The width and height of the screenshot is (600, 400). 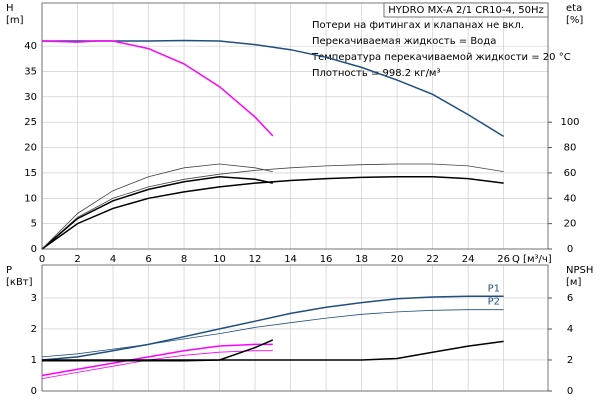 What do you see at coordinates (42, 259) in the screenshot?
I see `x-tick-label: 0` at bounding box center [42, 259].